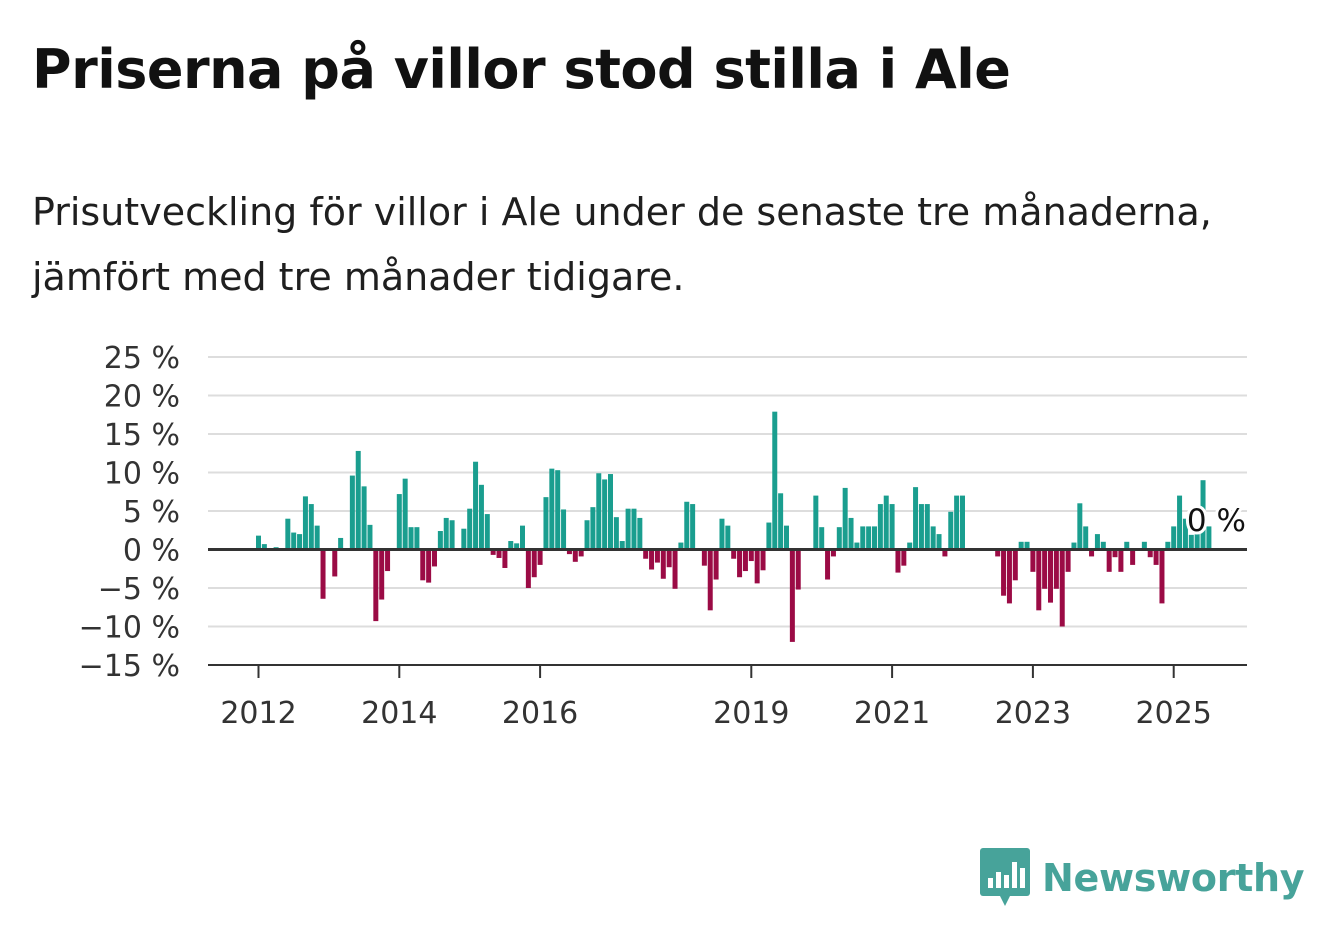 This screenshot has width=1322, height=939. What do you see at coordinates (1142, 878) in the screenshot?
I see `newsworthy-logo: Newsworthy` at bounding box center [1142, 878].